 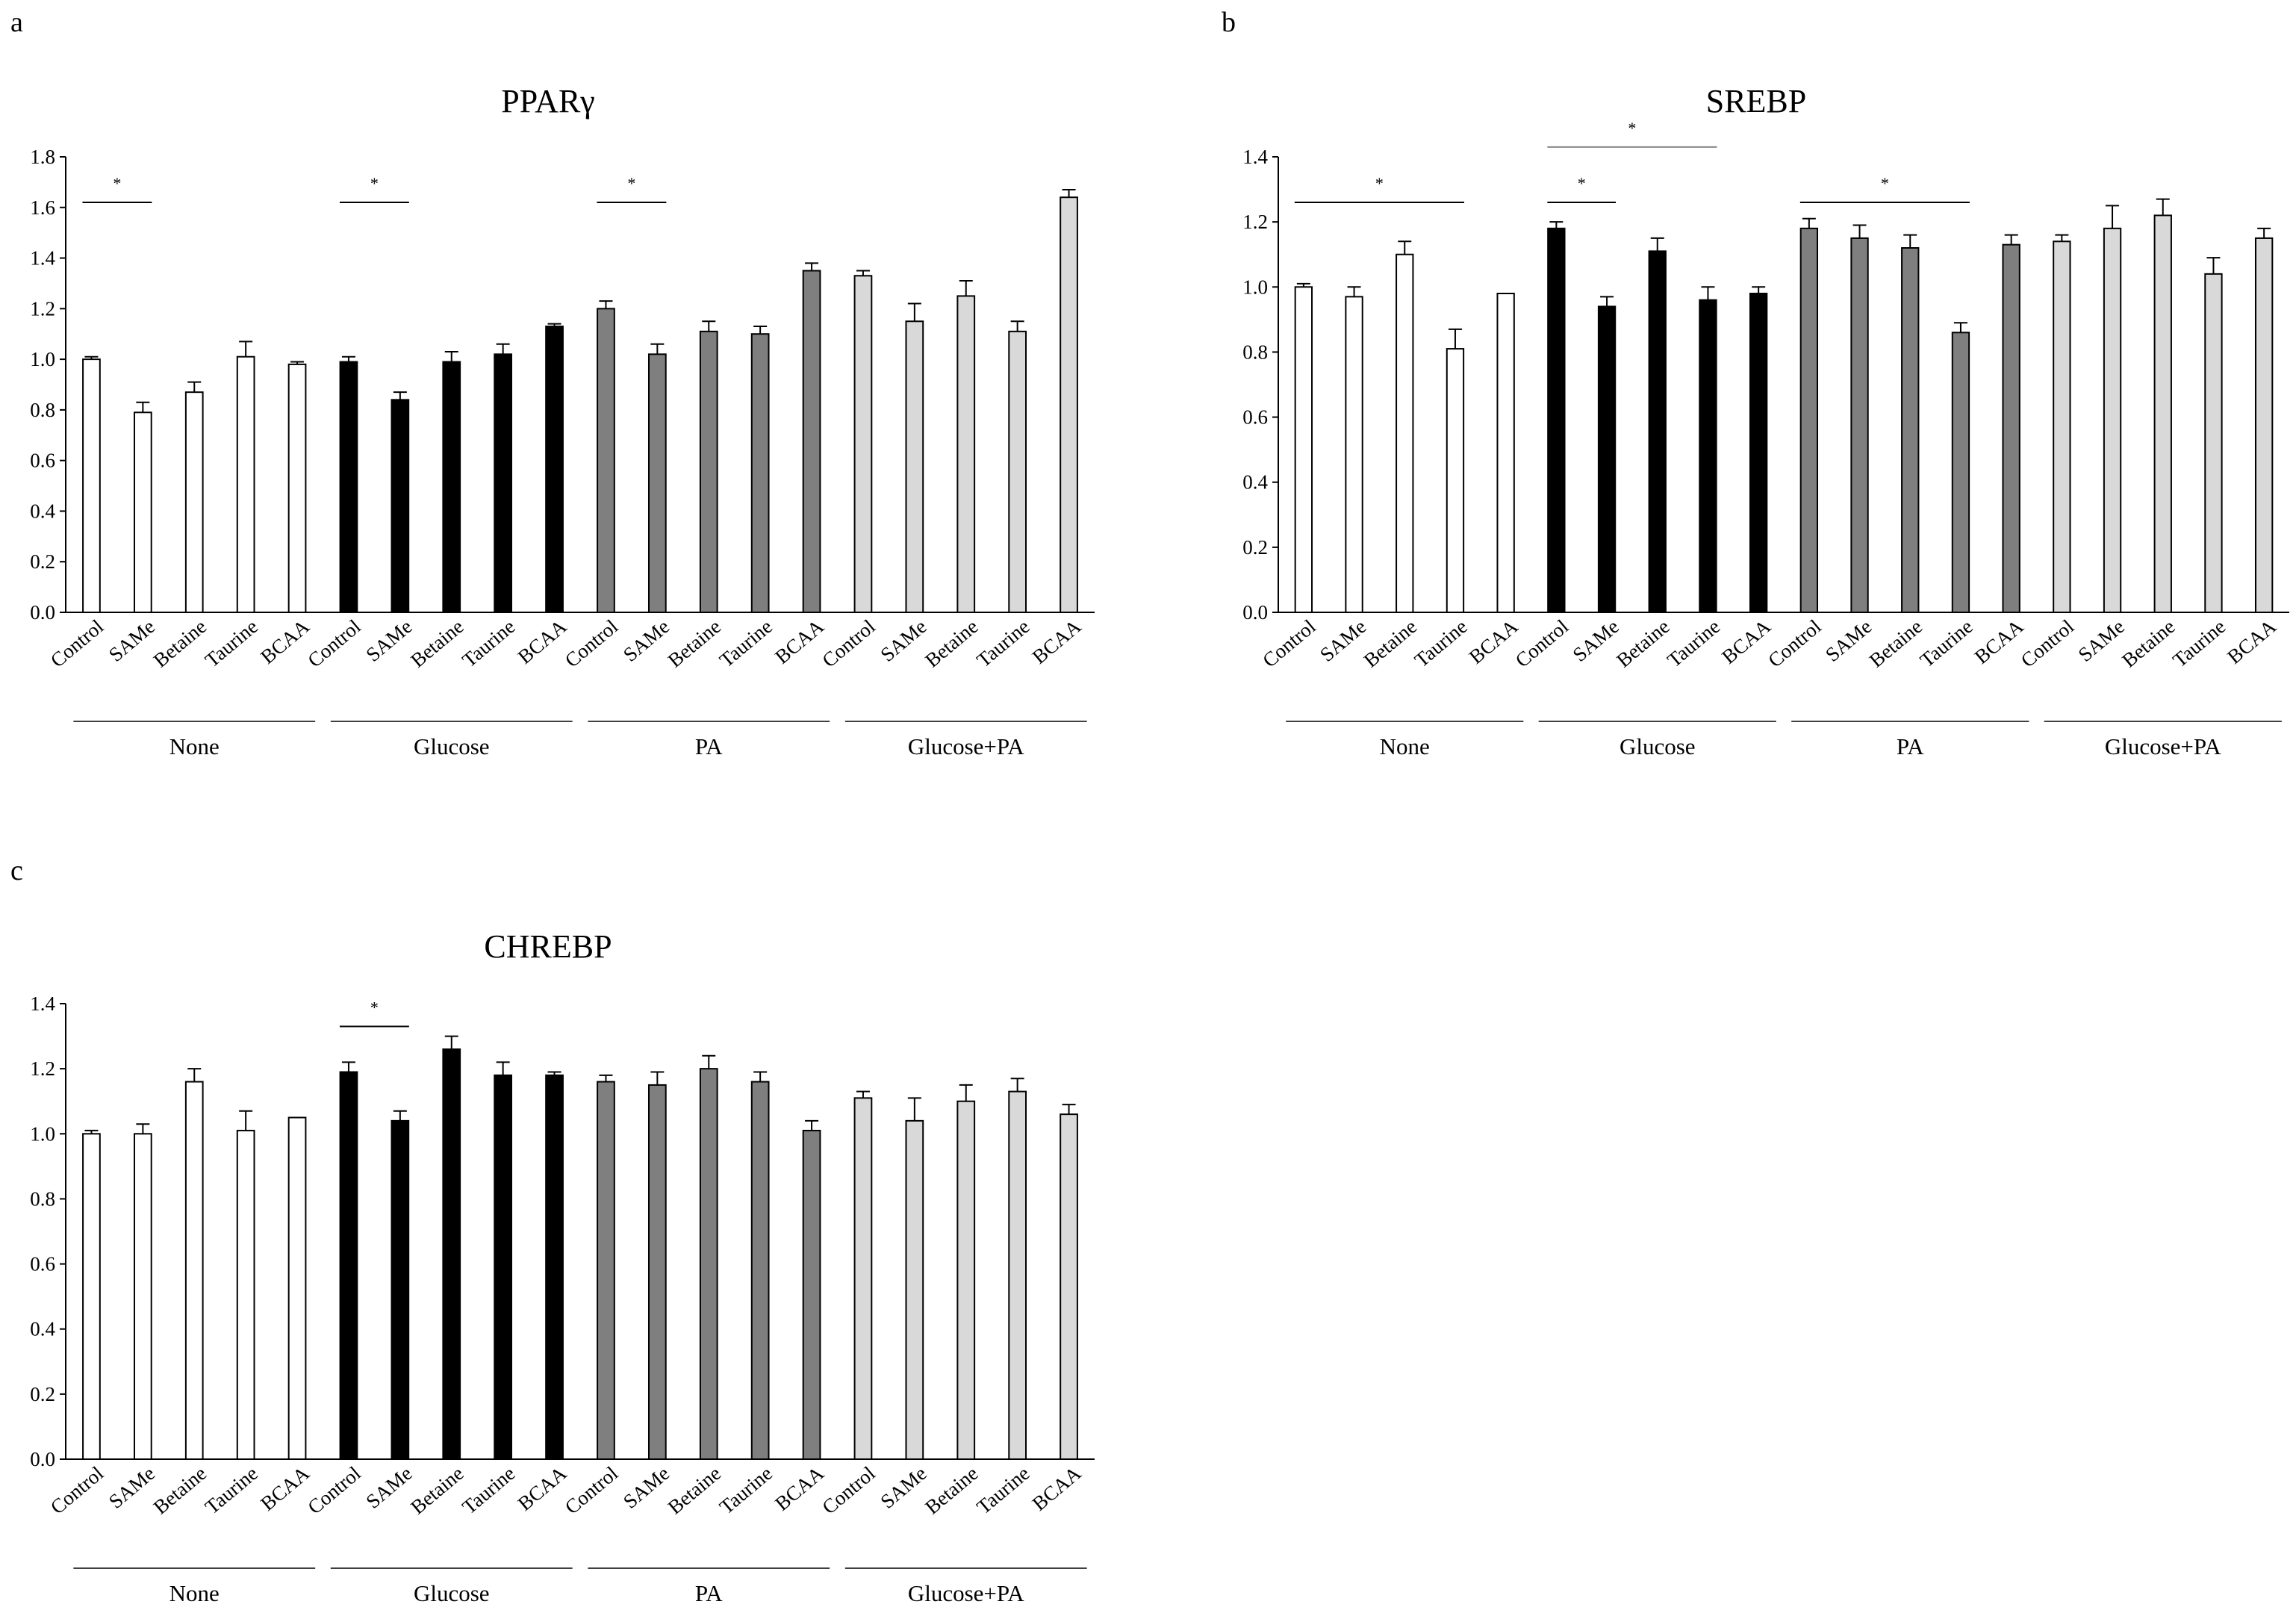 I want to click on bar-none-bcaa, so click(x=1505, y=453).